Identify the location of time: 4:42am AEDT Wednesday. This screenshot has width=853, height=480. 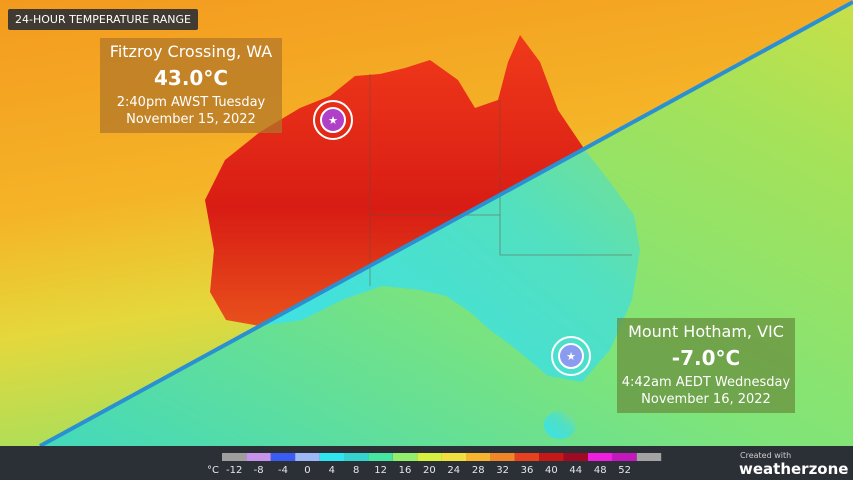
(706, 382).